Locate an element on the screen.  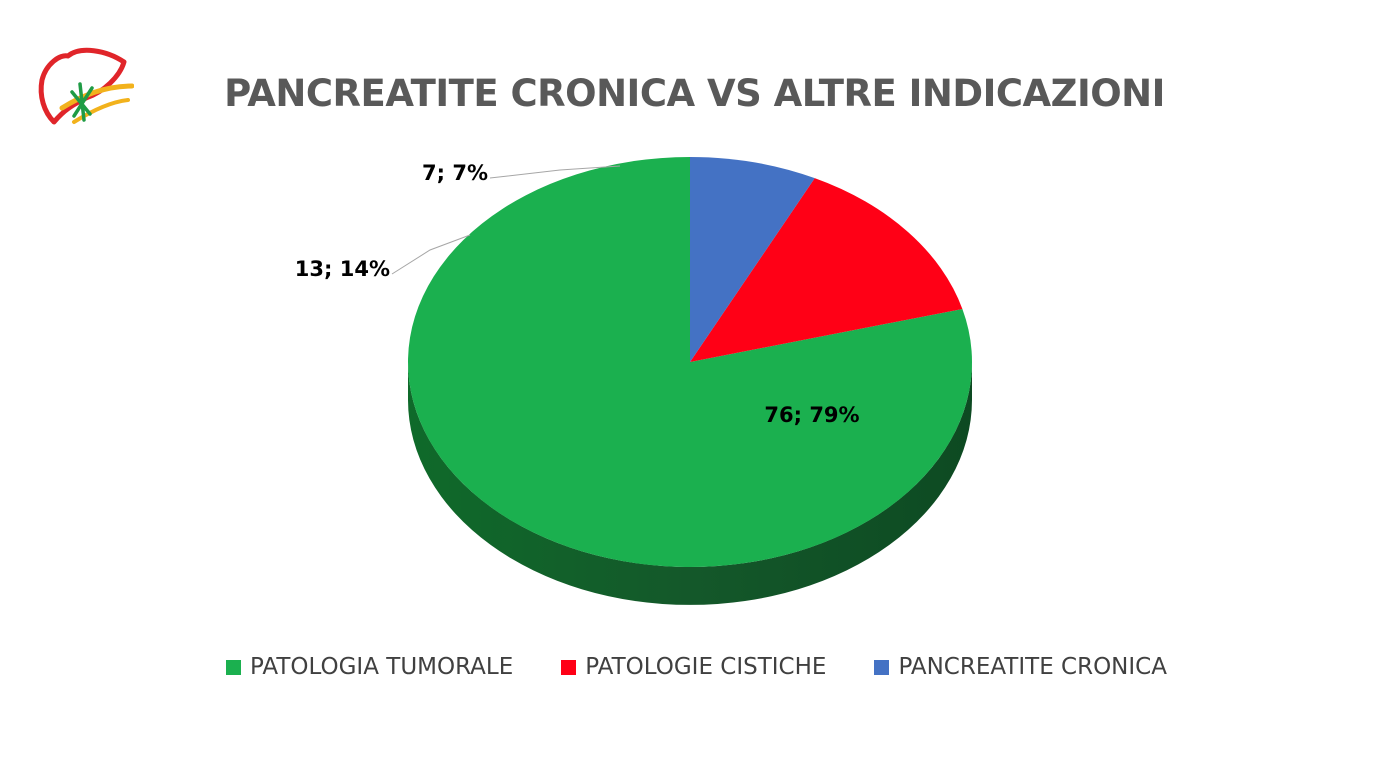
chart-title: PANCREATITE CRONICA VS ALTRE INDICAZIONI is located at coordinates (694, 93).